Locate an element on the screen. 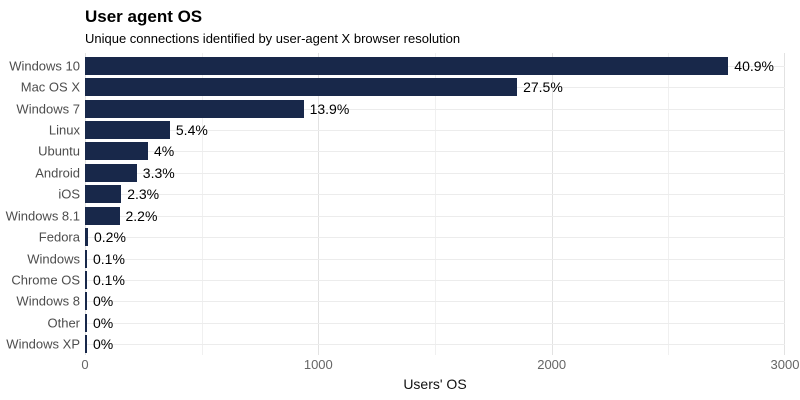 This screenshot has width=800, height=400. x-axis-tick-label: 0 is located at coordinates (85, 364).